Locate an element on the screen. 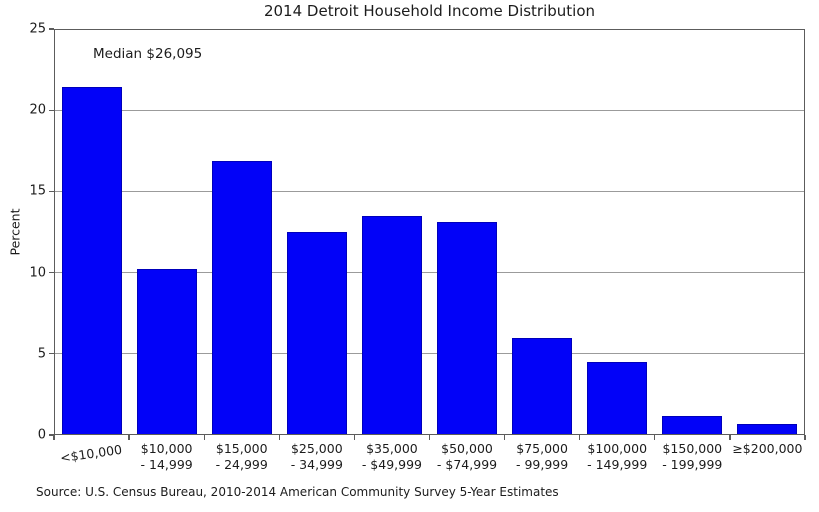  x-tick-label-line: $15,000 is located at coordinates (241, 448).